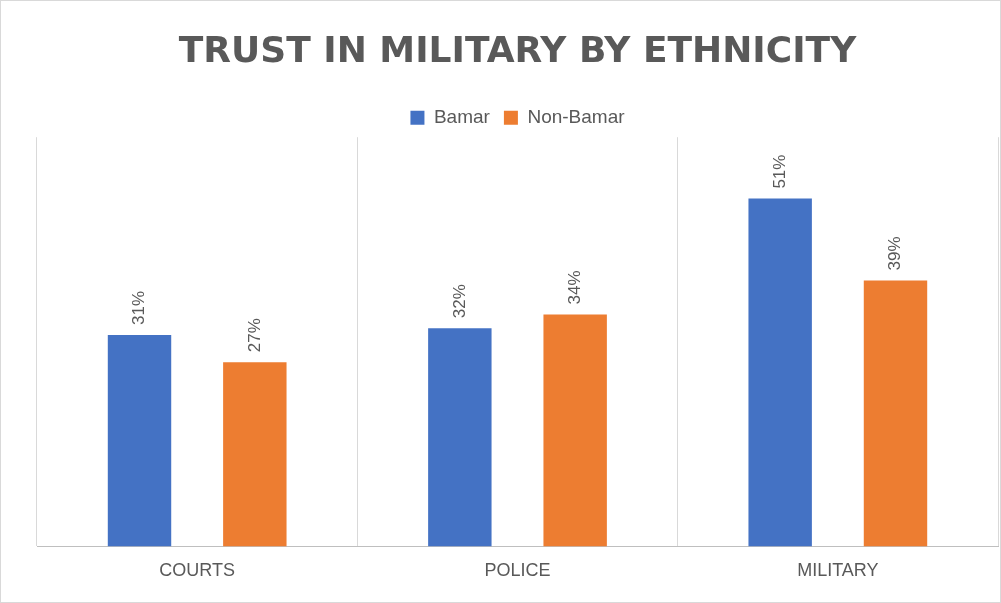  I want to click on x-tick-label: POLICE, so click(517, 570).